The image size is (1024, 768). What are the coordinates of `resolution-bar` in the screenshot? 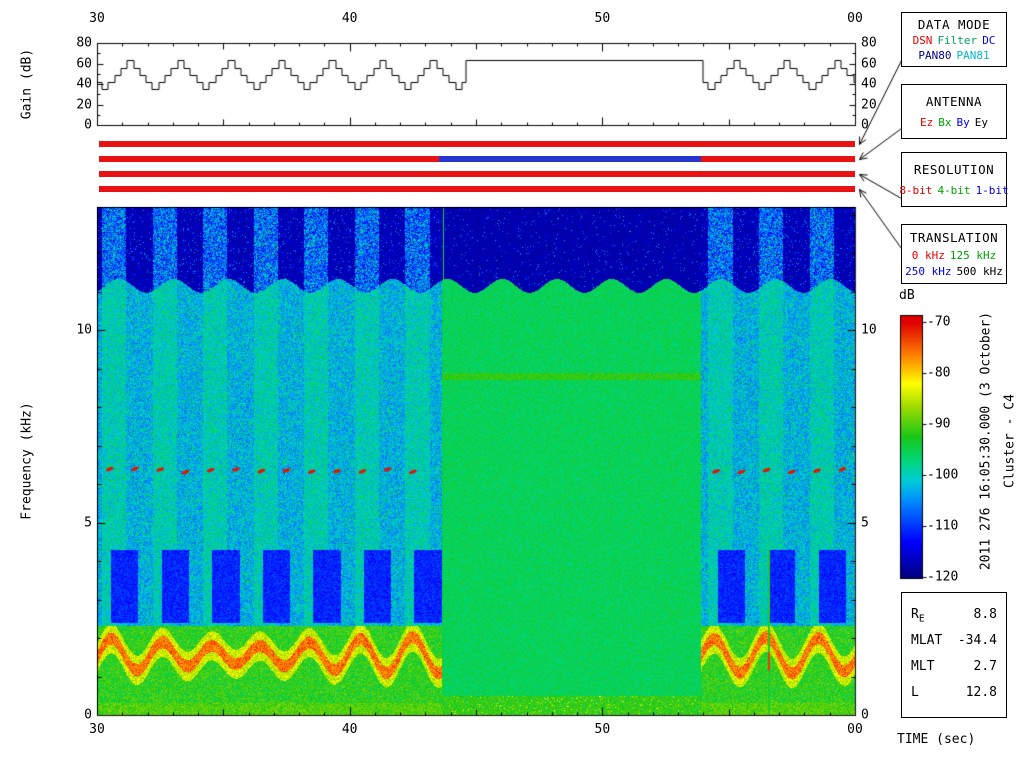 It's located at (477, 174).